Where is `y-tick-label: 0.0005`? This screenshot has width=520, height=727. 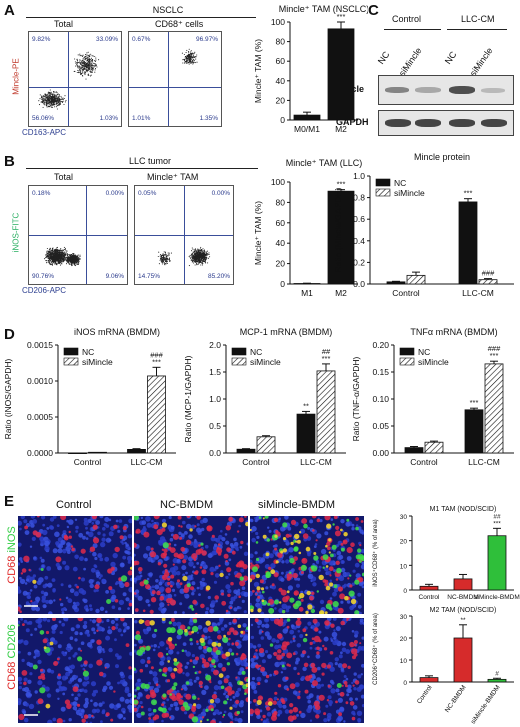
y-tick-label: 0.0005 is located at coordinates (40, 417).